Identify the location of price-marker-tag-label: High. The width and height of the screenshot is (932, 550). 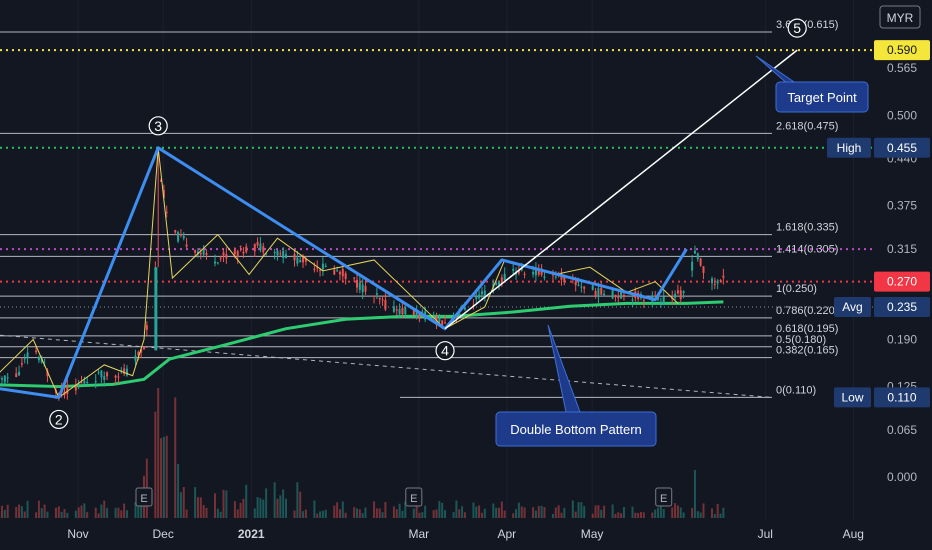
(849, 148).